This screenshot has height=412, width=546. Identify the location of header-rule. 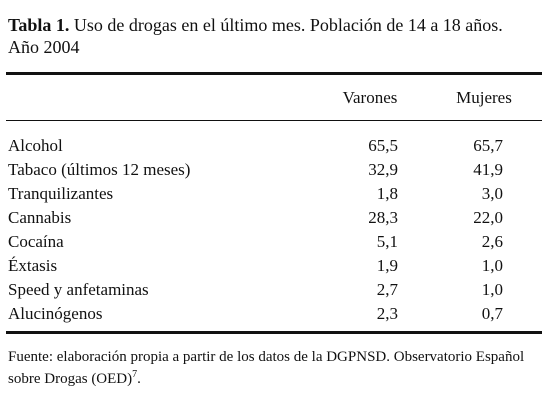
(274, 120).